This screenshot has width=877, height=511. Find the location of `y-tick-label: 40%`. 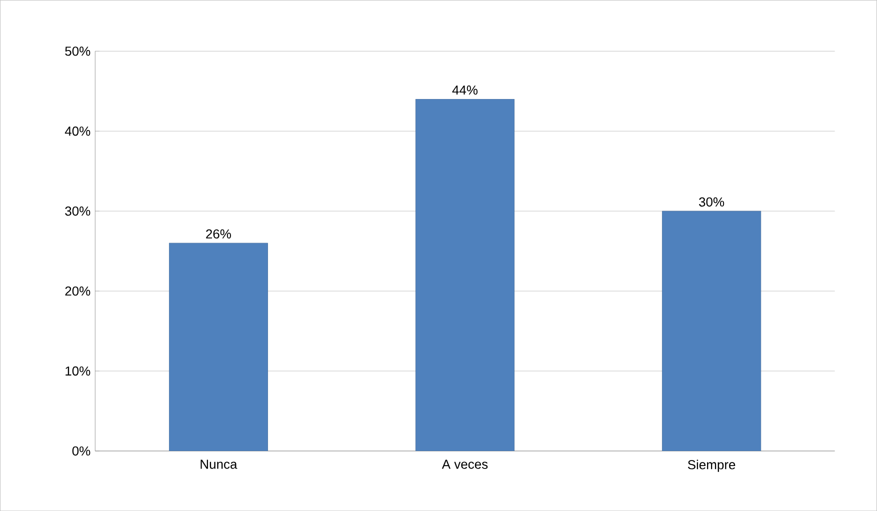

y-tick-label: 40% is located at coordinates (77, 131).